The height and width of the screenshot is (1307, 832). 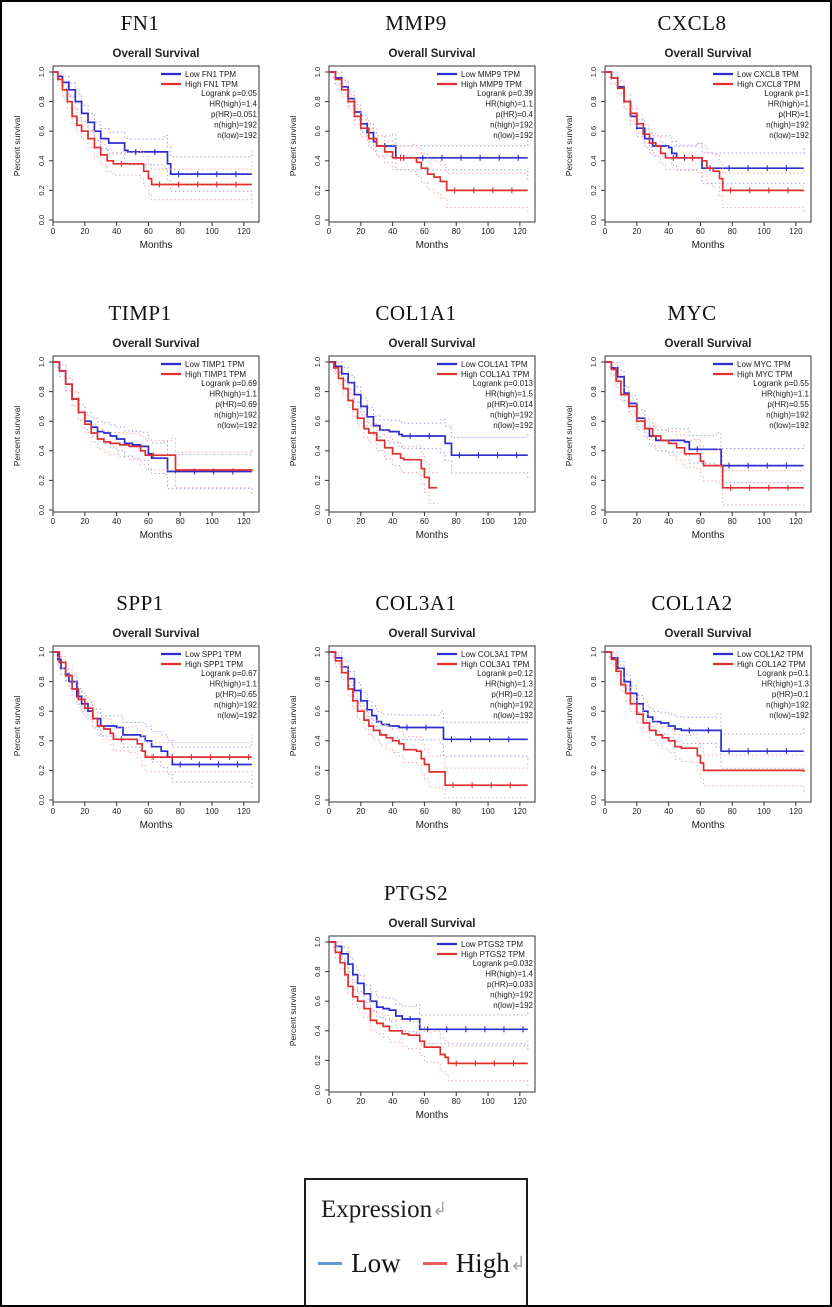 What do you see at coordinates (416, 313) in the screenshot?
I see `gene-title: COL1A1` at bounding box center [416, 313].